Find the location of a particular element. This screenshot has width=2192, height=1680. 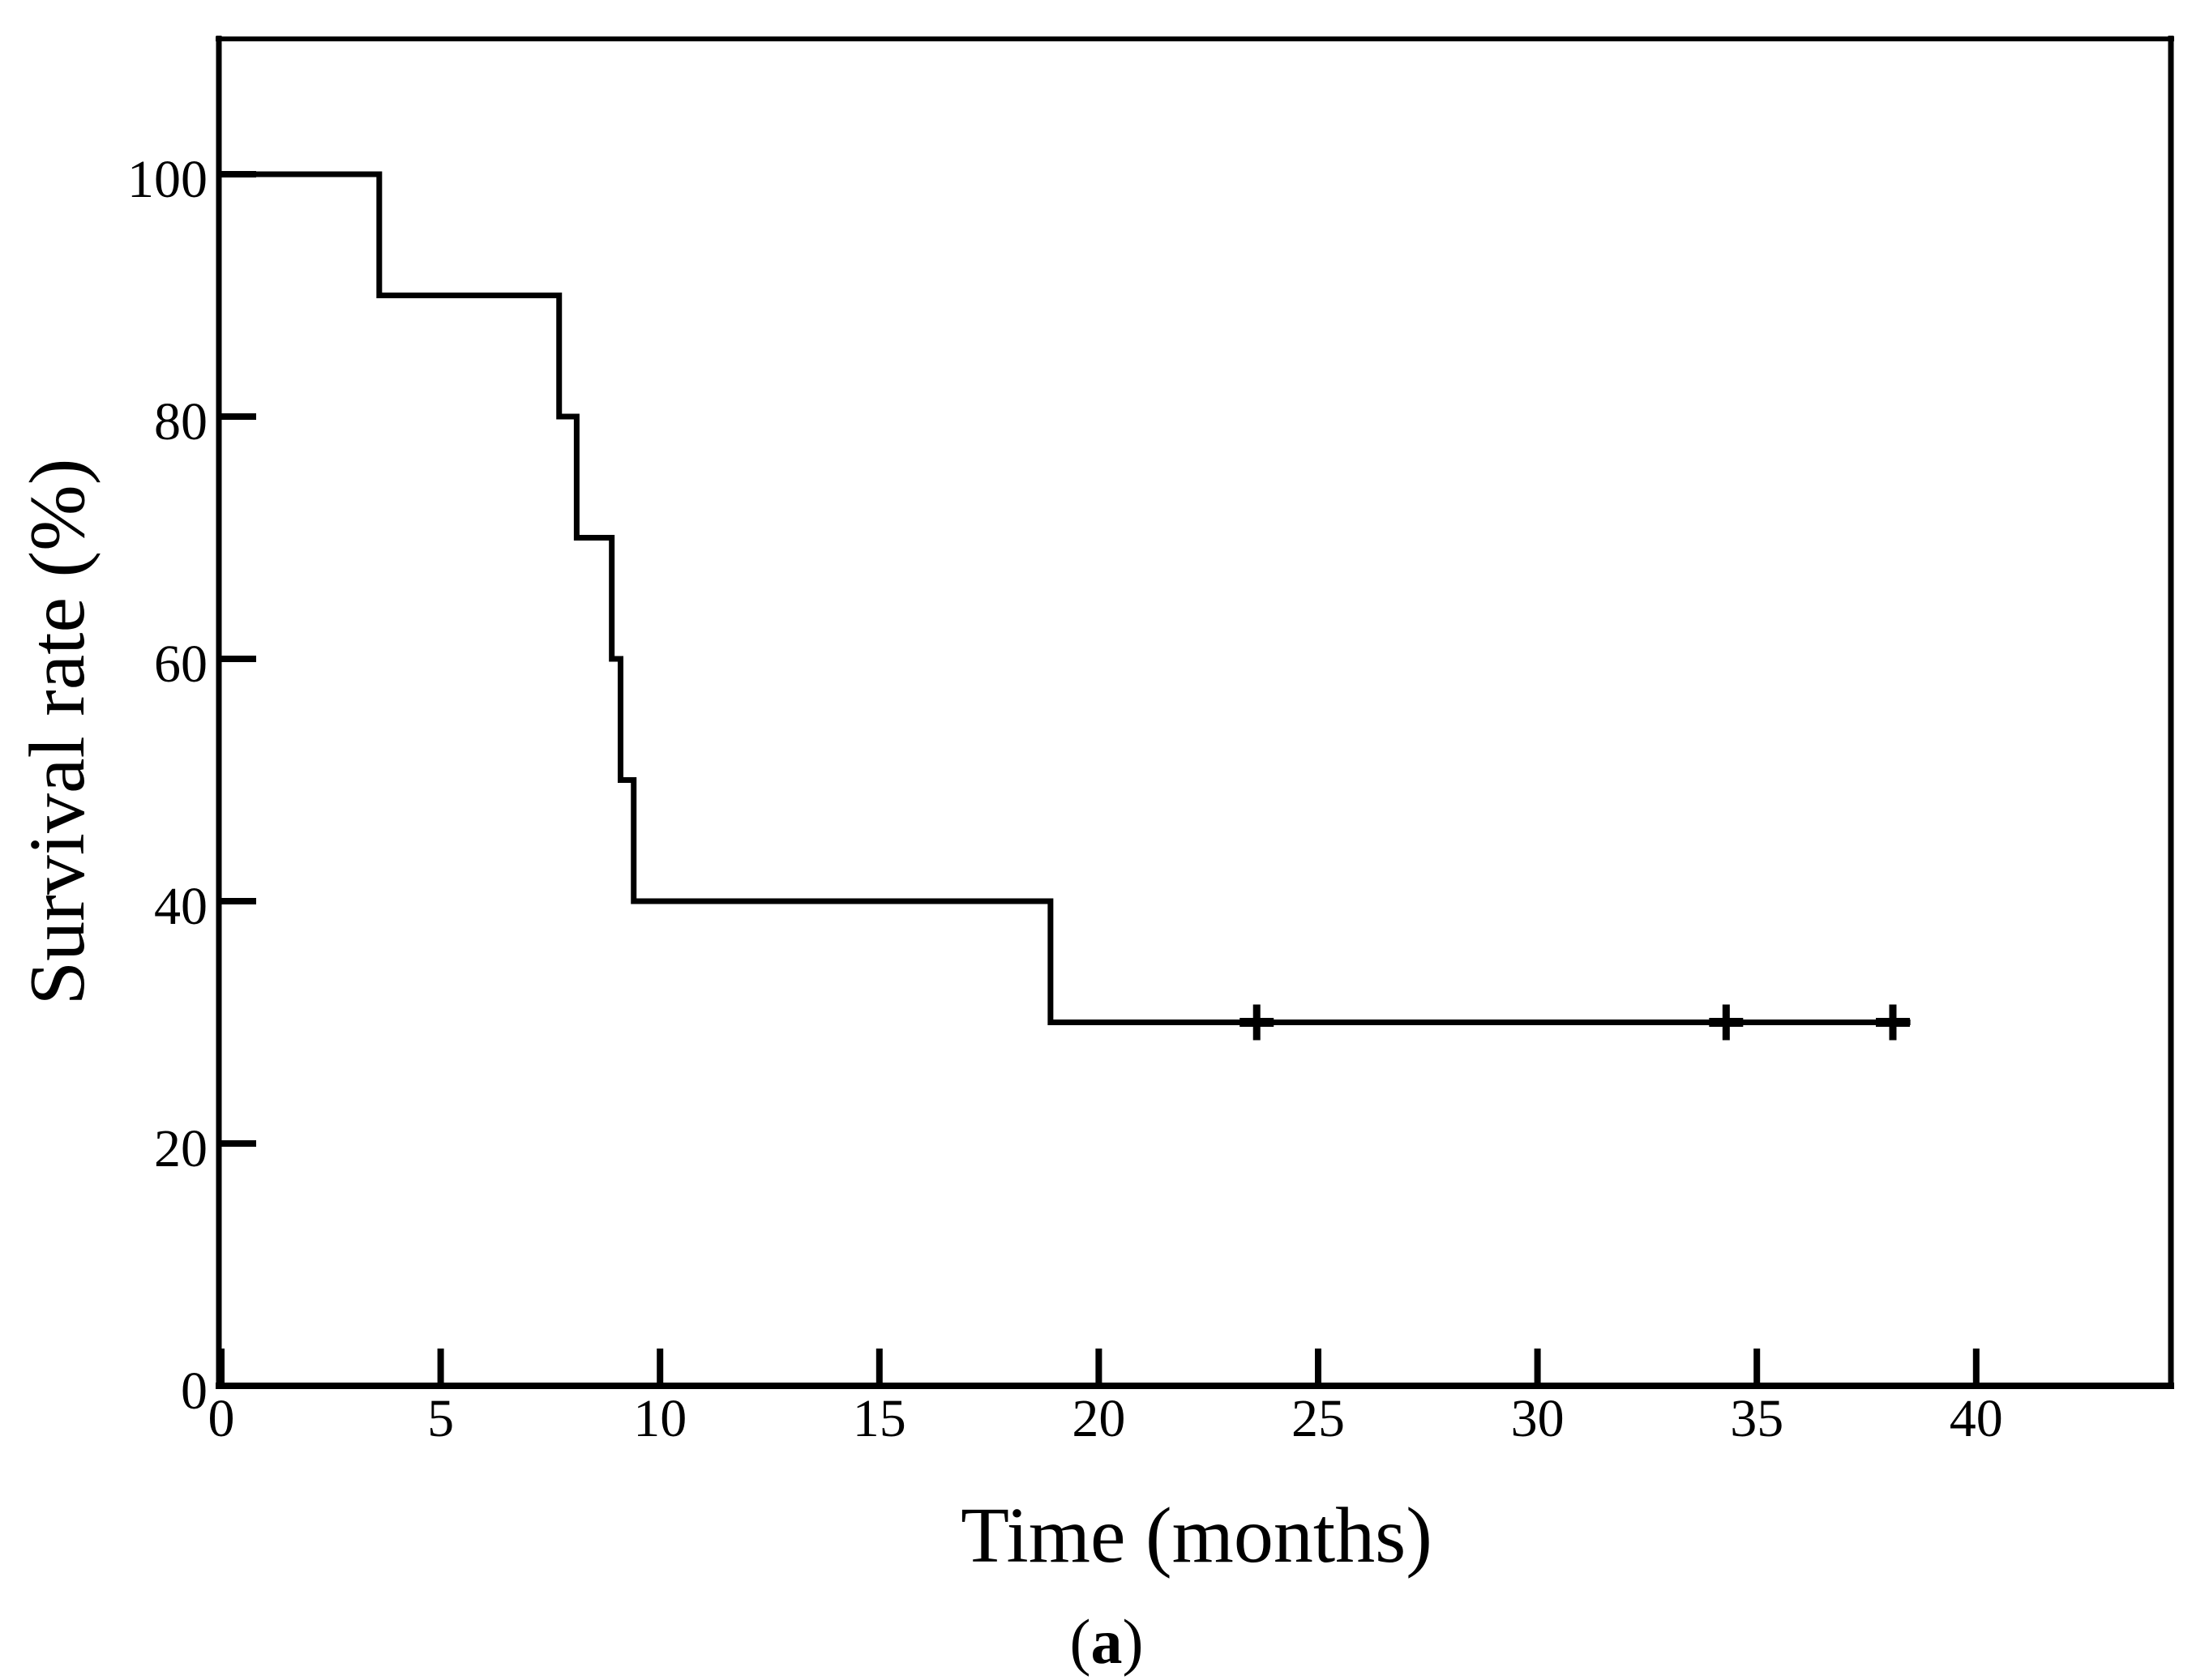

y-axis-title: Survival rate (%) is located at coordinates (57, 732).